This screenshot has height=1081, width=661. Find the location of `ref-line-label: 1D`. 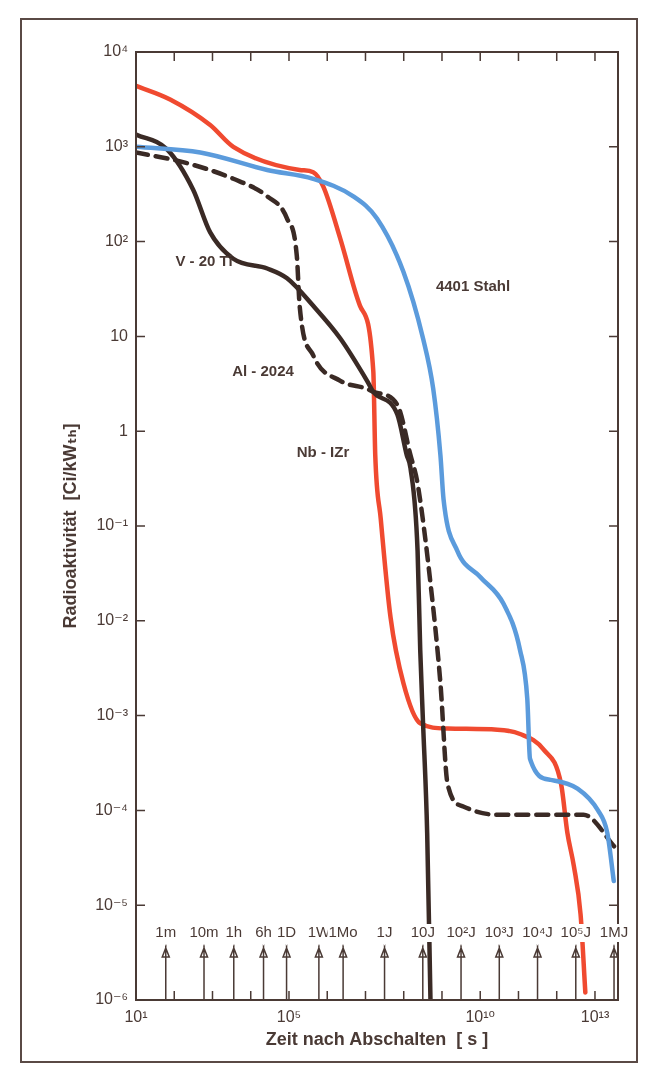

ref-line-label: 1D is located at coordinates (286, 932).